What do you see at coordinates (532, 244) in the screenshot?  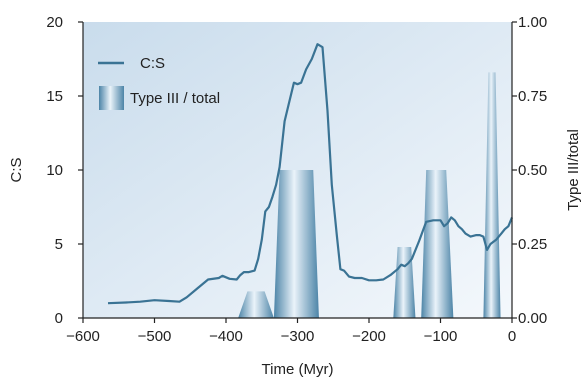 I see `y2-tick-label-1: 0.25` at bounding box center [532, 244].